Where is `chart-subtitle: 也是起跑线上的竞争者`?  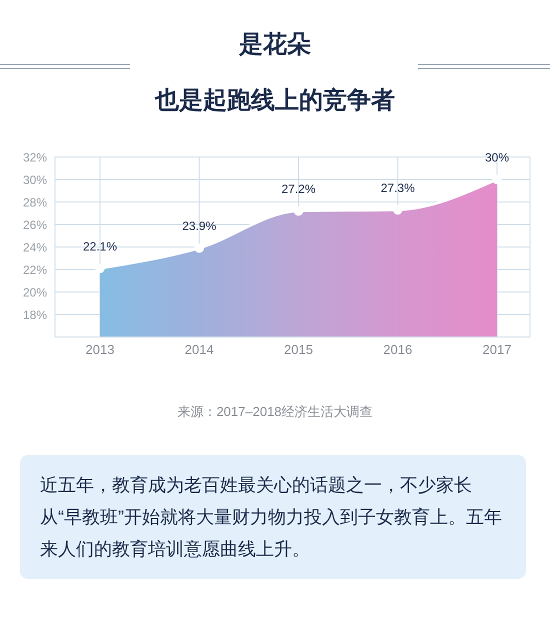 chart-subtitle: 也是起跑线上的竞争者 is located at coordinates (275, 101).